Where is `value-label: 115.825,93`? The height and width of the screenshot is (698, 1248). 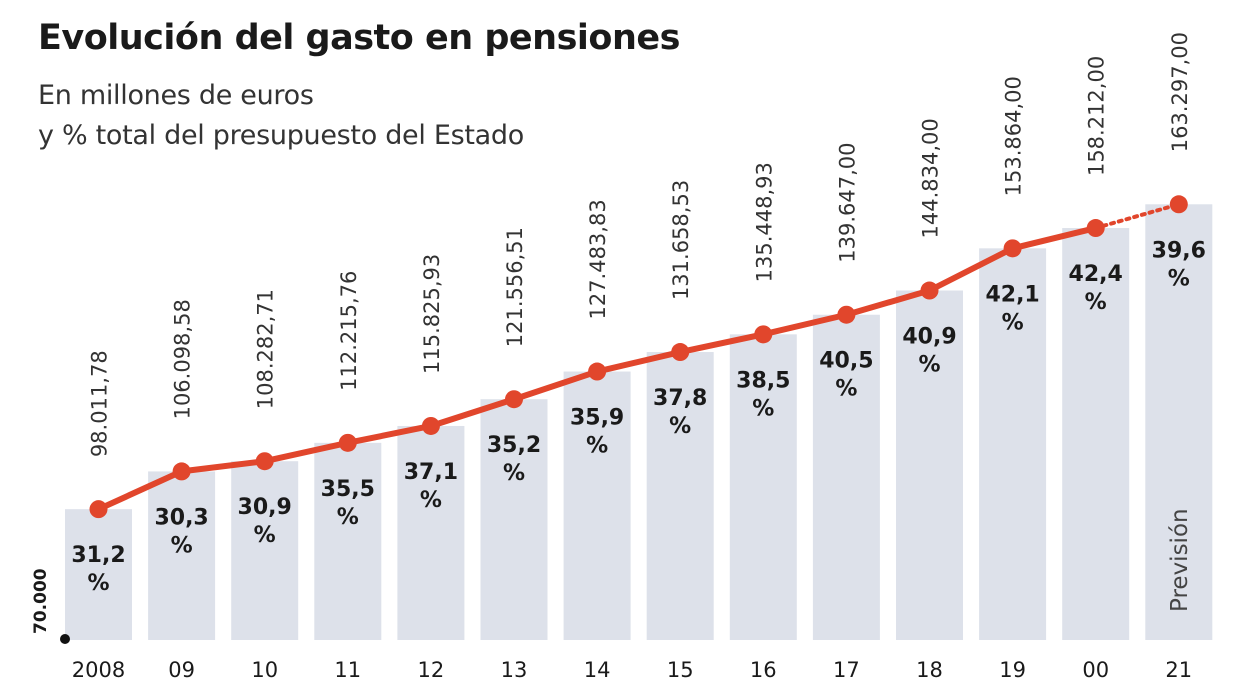 value-label: 115.825,93 is located at coordinates (432, 314).